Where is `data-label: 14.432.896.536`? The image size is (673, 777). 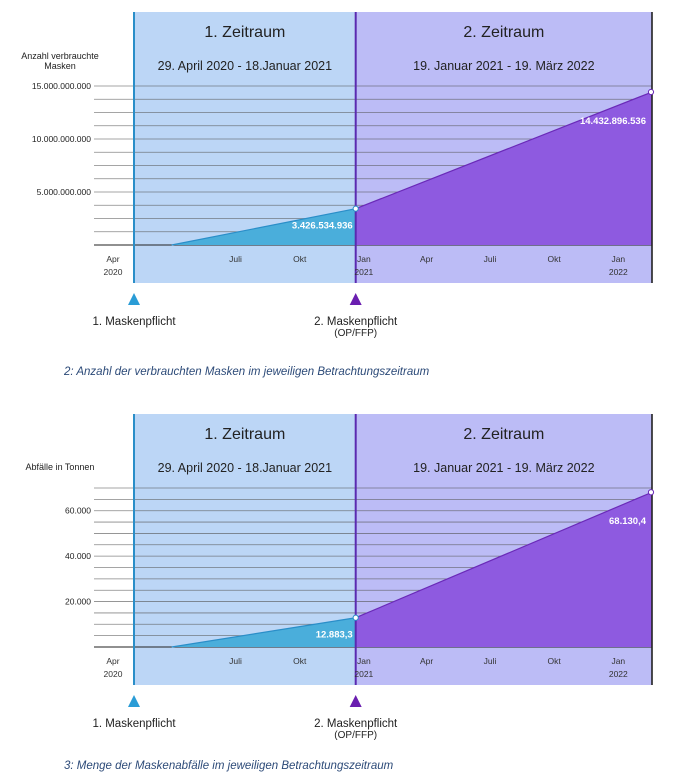
data-label: 14.432.896.536 is located at coordinates (613, 121).